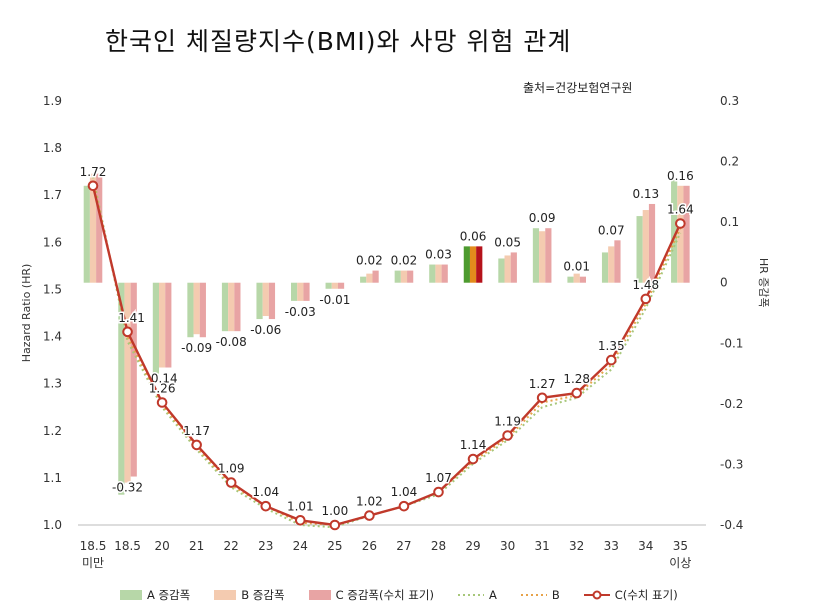 The image size is (815, 612). I want to click on y-tick-label: 1.0, so click(52, 525).